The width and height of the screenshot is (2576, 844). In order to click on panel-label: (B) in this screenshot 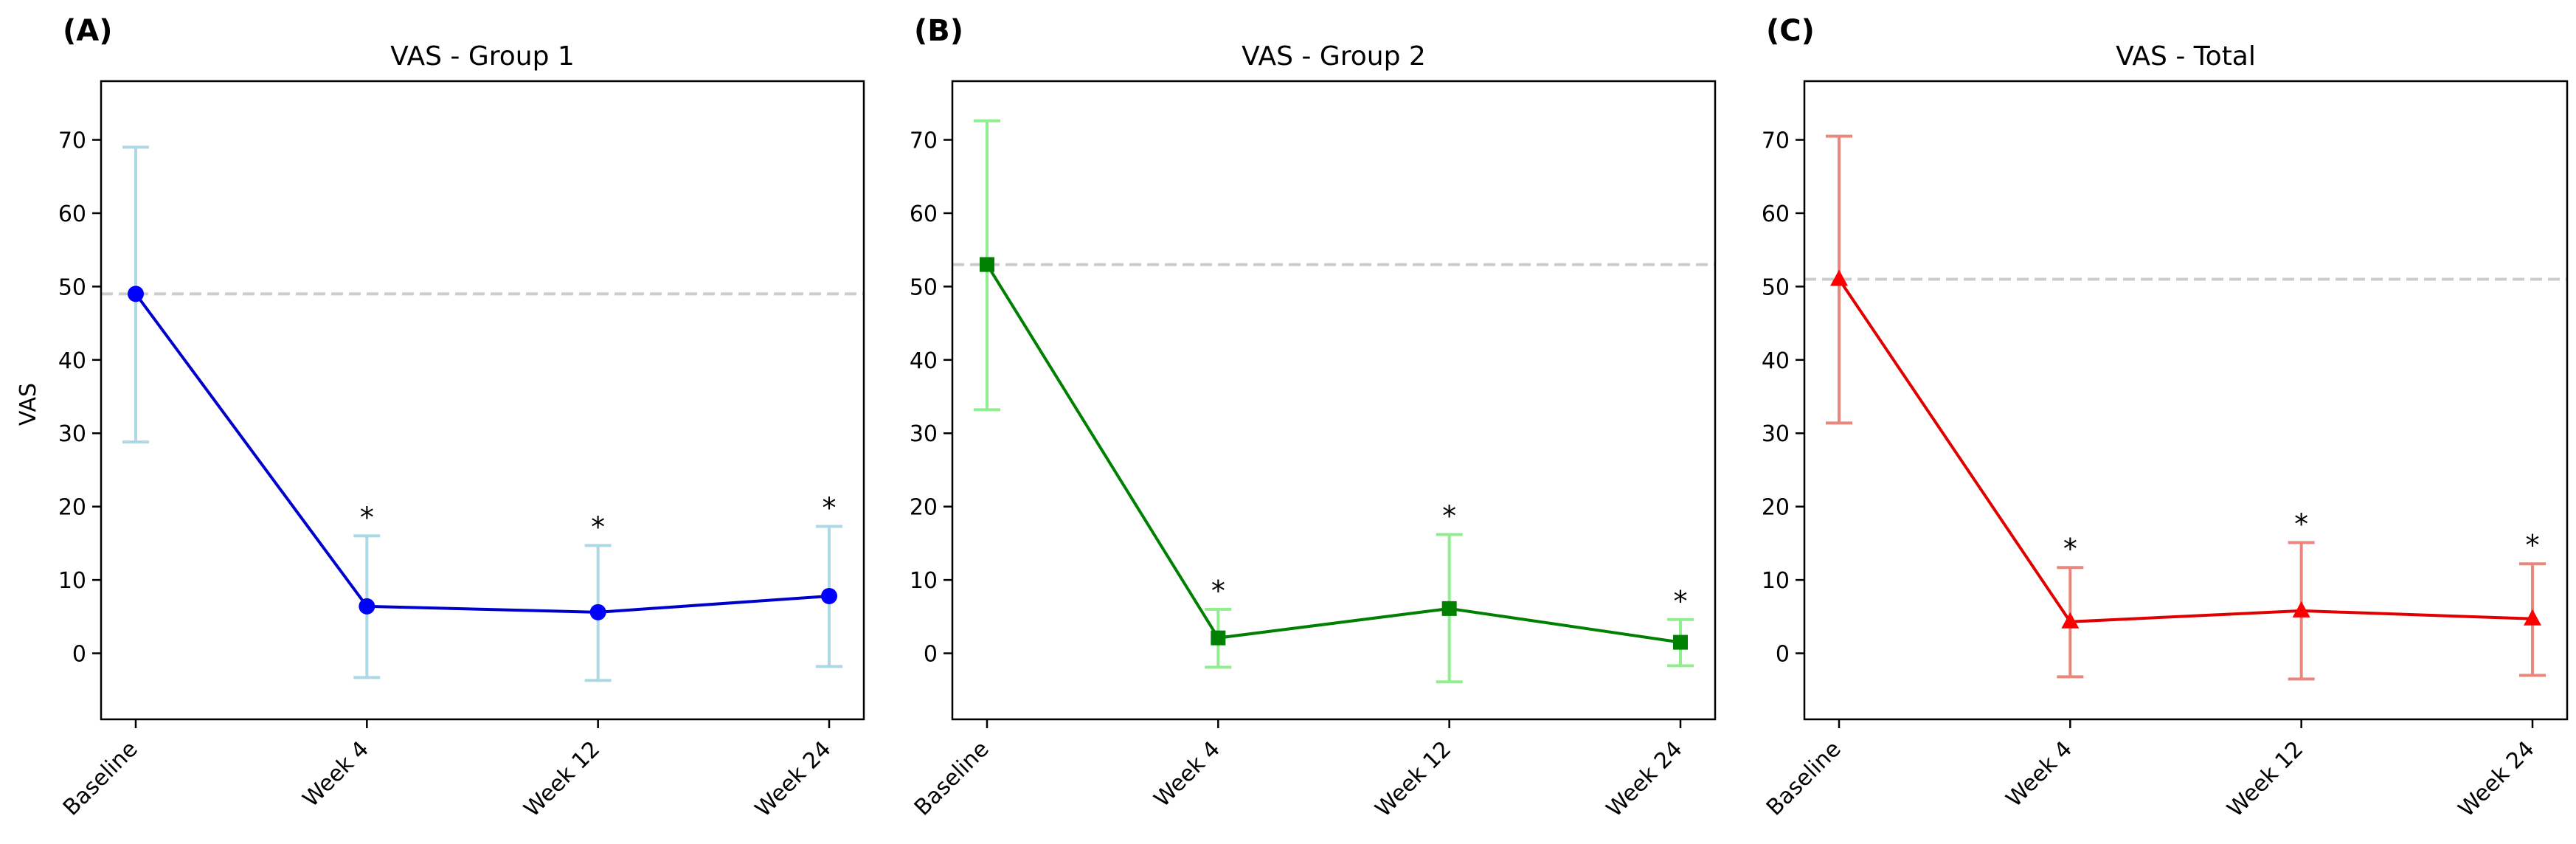, I will do `click(939, 31)`.